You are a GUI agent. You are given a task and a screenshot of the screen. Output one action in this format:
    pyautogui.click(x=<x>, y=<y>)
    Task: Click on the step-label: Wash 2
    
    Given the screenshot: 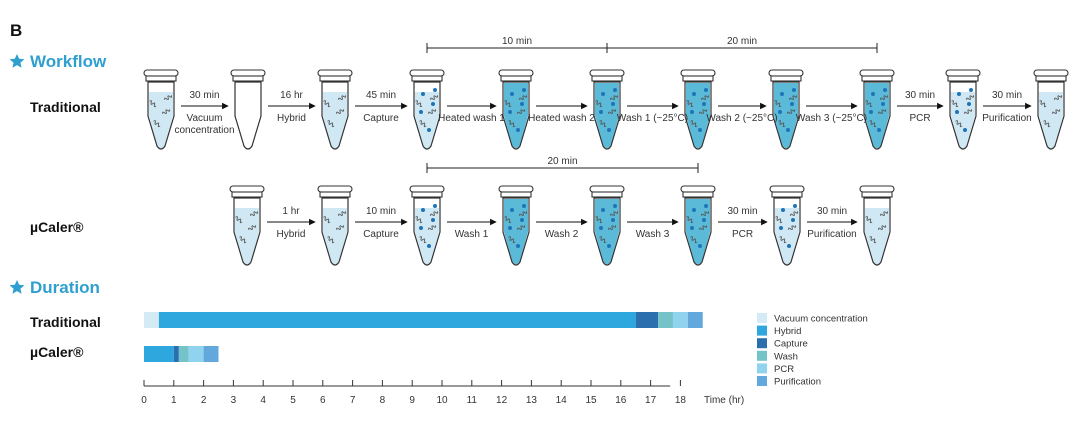 What is the action you would take?
    pyautogui.click(x=562, y=234)
    